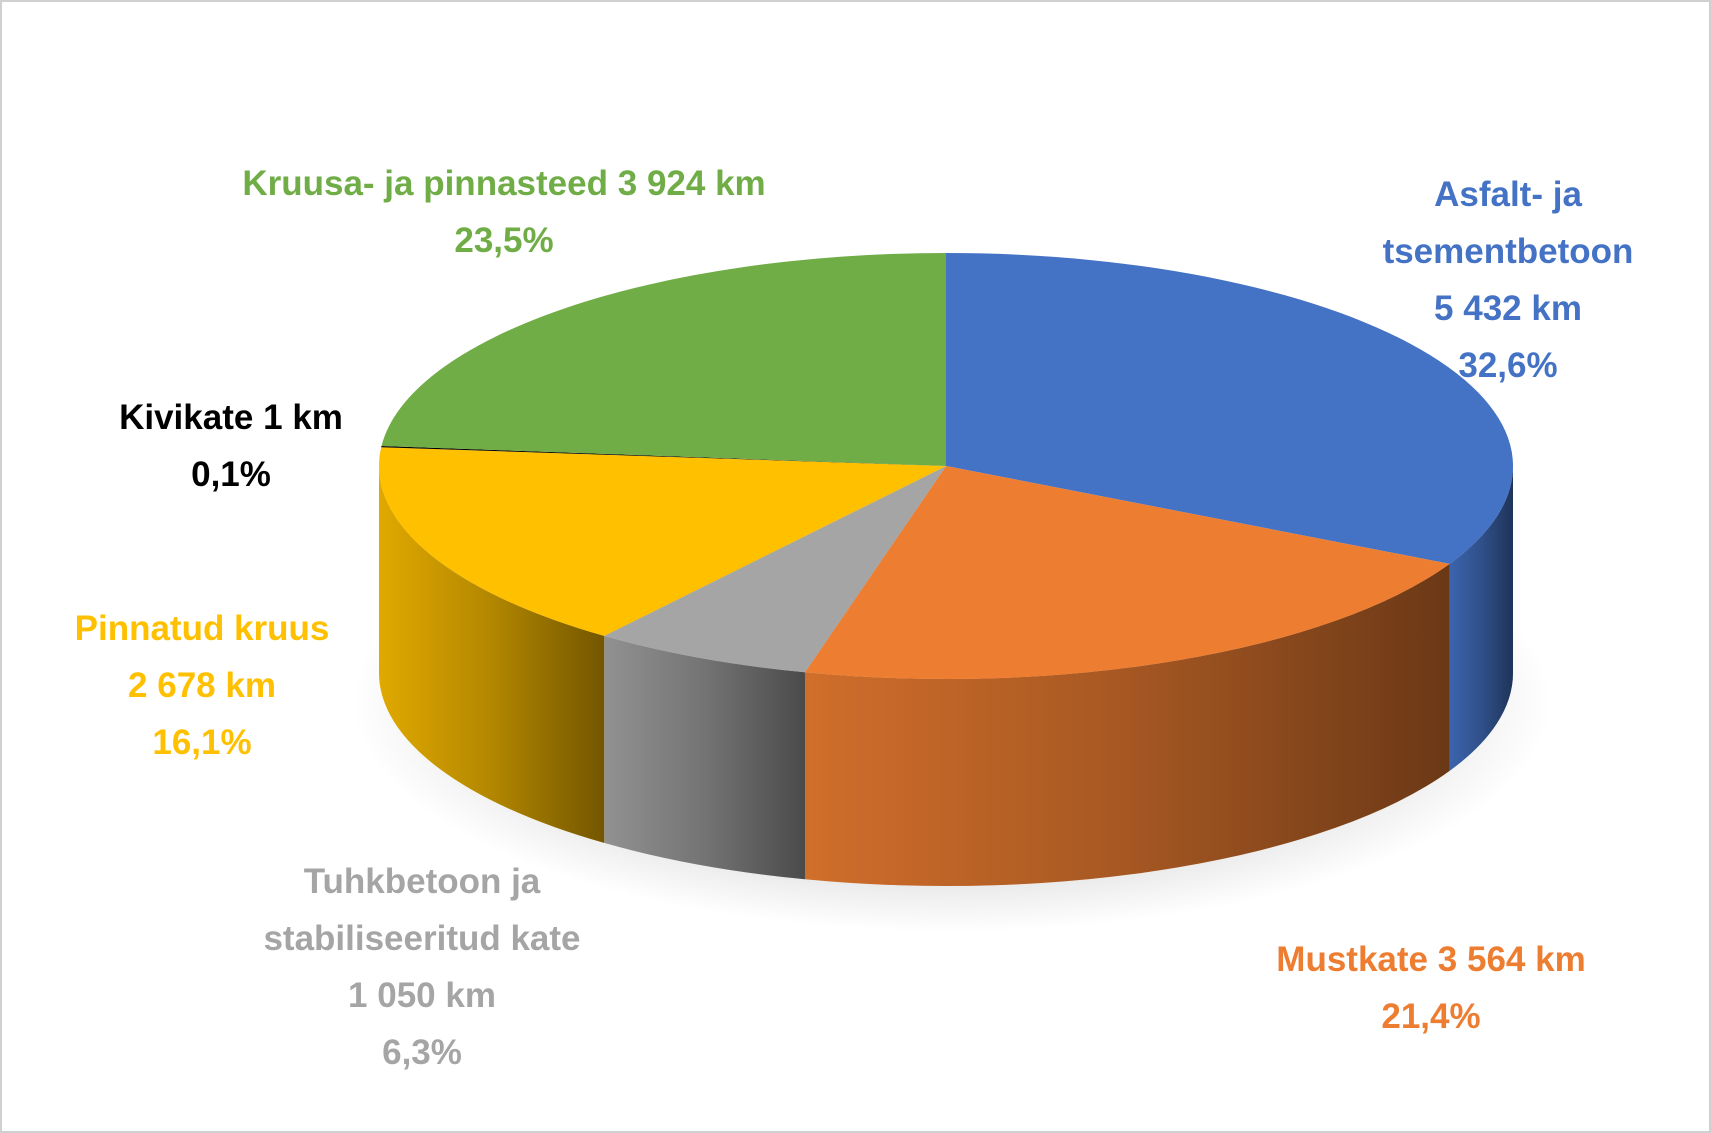 This screenshot has height=1133, width=1711. Describe the element at coordinates (1508, 365) in the screenshot. I see `percent-label: 32,6%` at that location.